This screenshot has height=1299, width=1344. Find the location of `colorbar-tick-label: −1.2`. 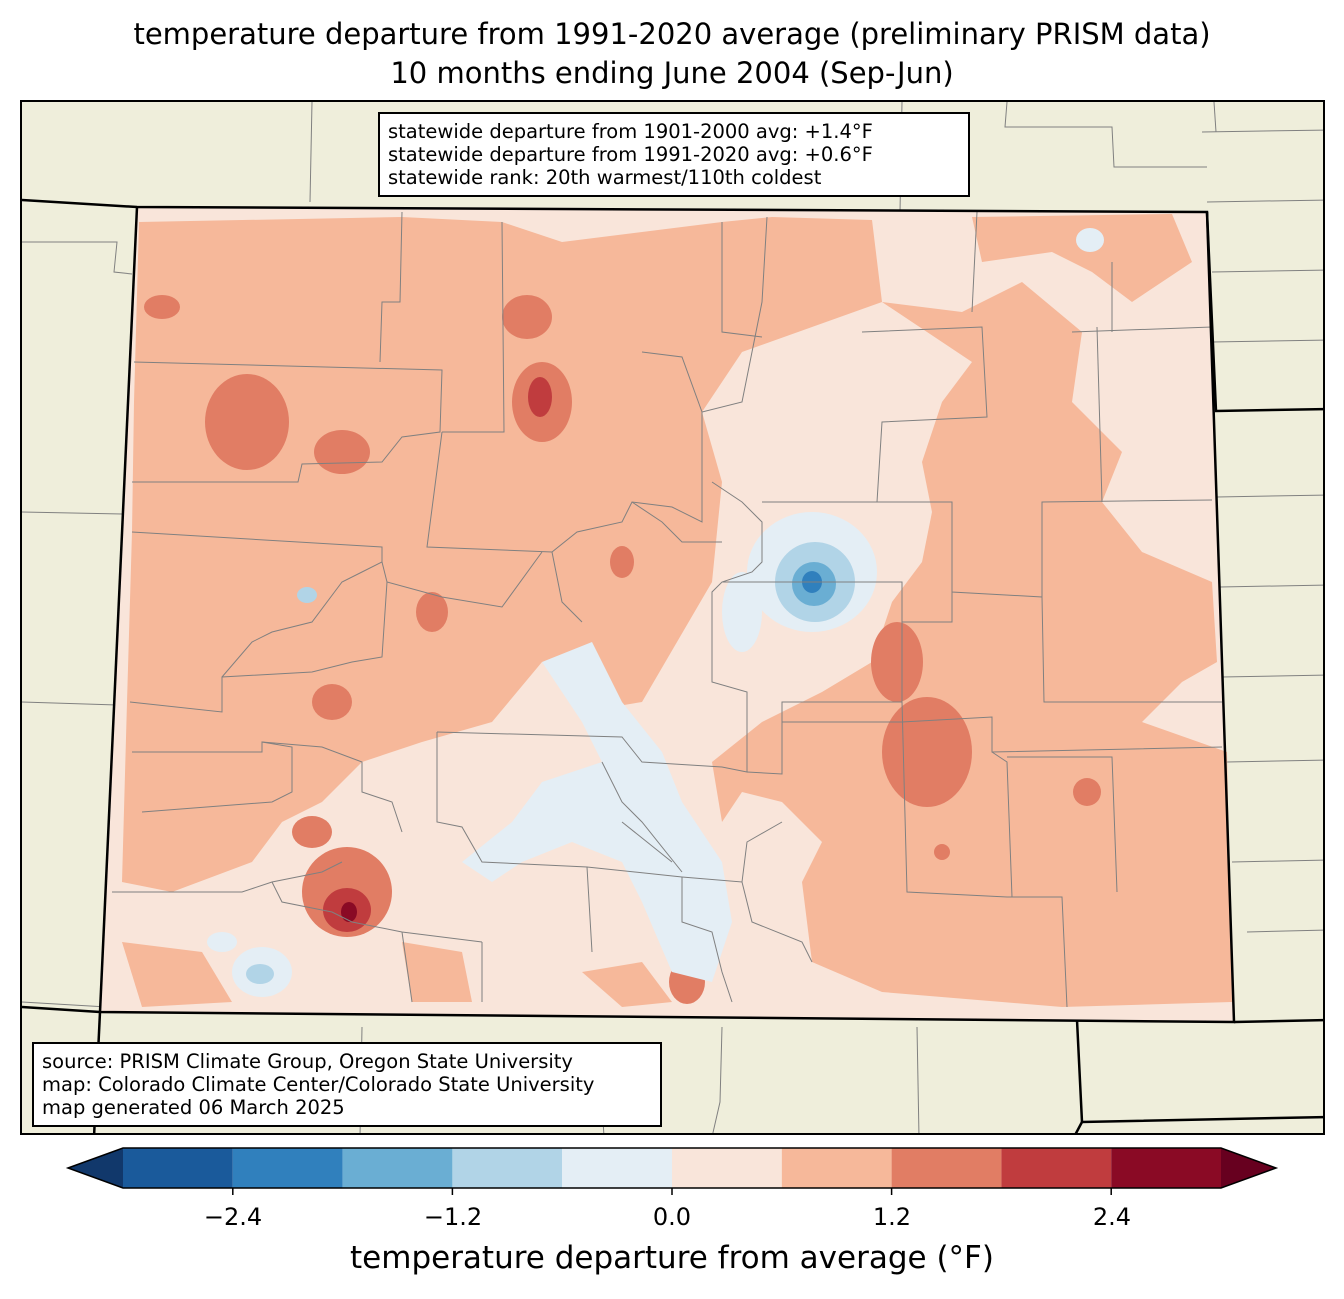

colorbar-tick-label: −1.2 is located at coordinates (453, 1217).